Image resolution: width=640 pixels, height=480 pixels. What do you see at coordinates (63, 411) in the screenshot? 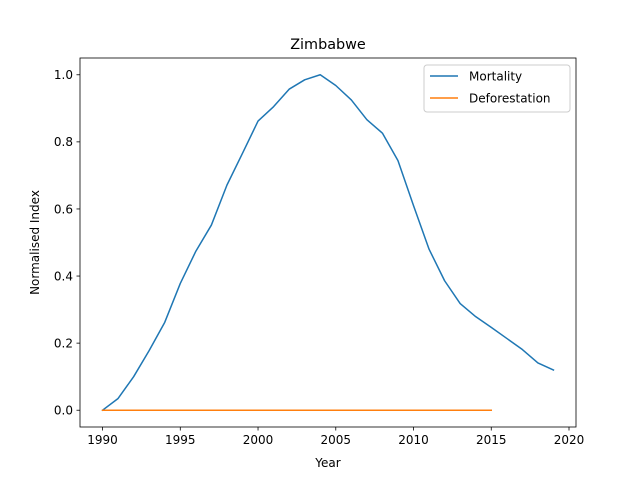
I see `y-tick-label: 0.0` at bounding box center [63, 411].